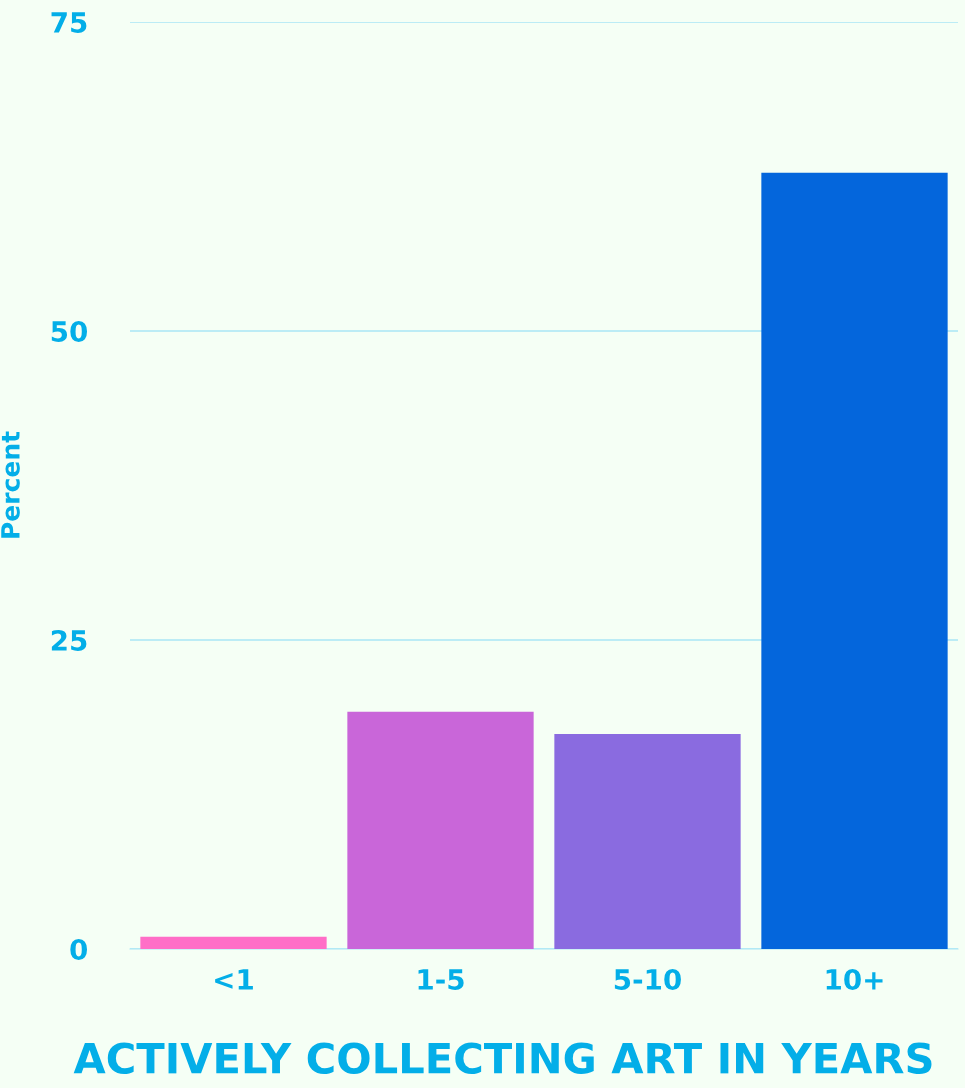  Describe the element at coordinates (502, 1058) in the screenshot. I see `x-axis-title: ACTIVELY COLLECTING ART IN YEARS` at that location.